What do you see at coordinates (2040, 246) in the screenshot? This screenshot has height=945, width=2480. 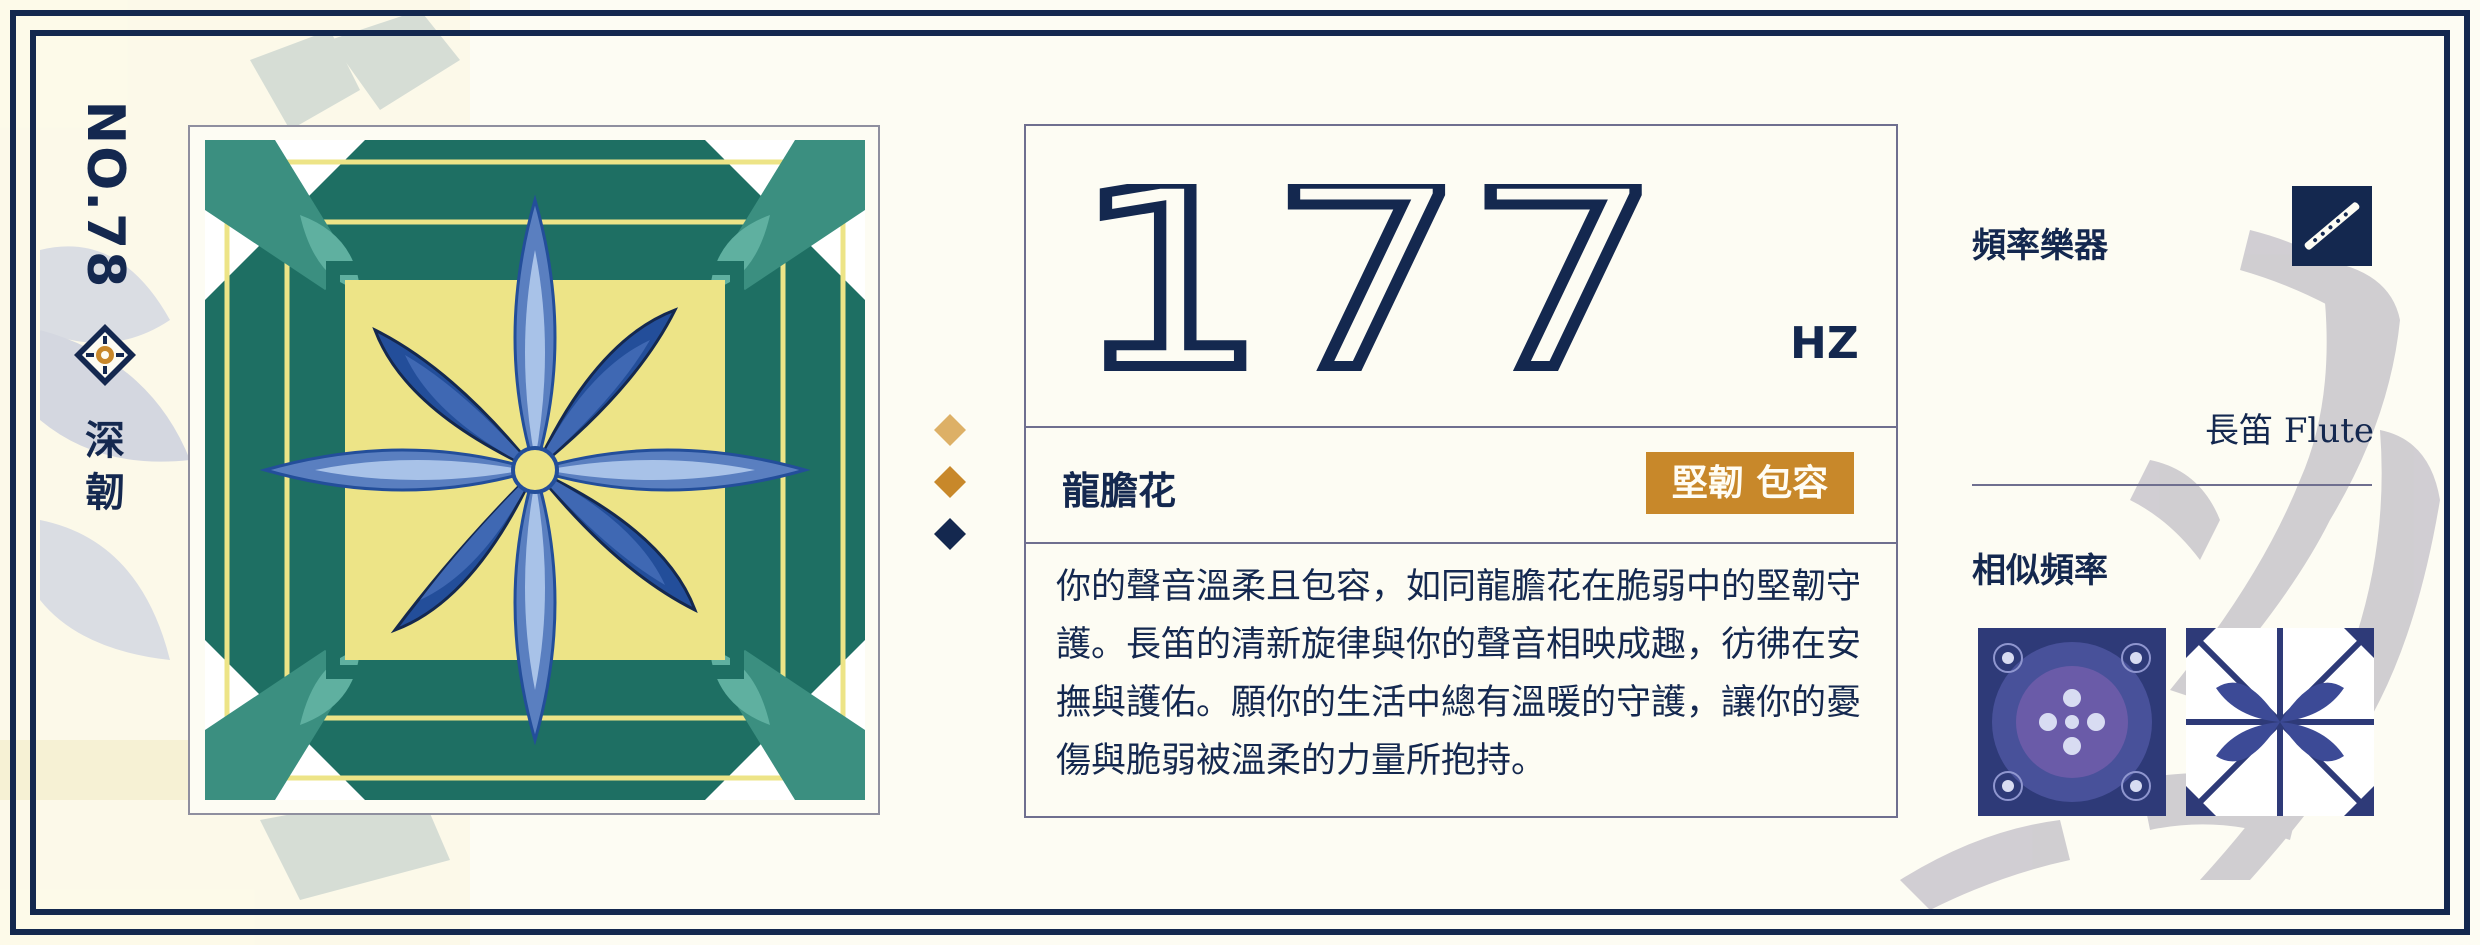 I see `instrument-label: 頻率樂器` at bounding box center [2040, 246].